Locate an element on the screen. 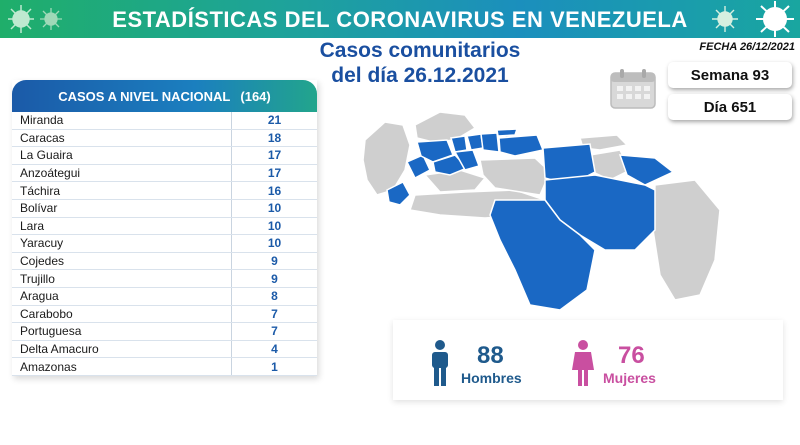 The image size is (800, 445). table-row: Portuguesa 7 is located at coordinates (164, 332).